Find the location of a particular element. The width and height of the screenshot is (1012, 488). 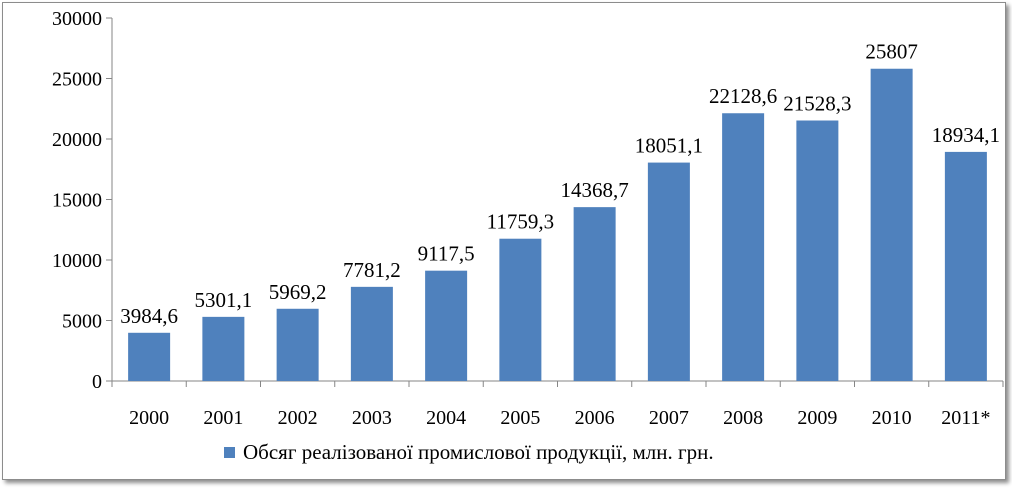

bar-2001 is located at coordinates (223, 348).